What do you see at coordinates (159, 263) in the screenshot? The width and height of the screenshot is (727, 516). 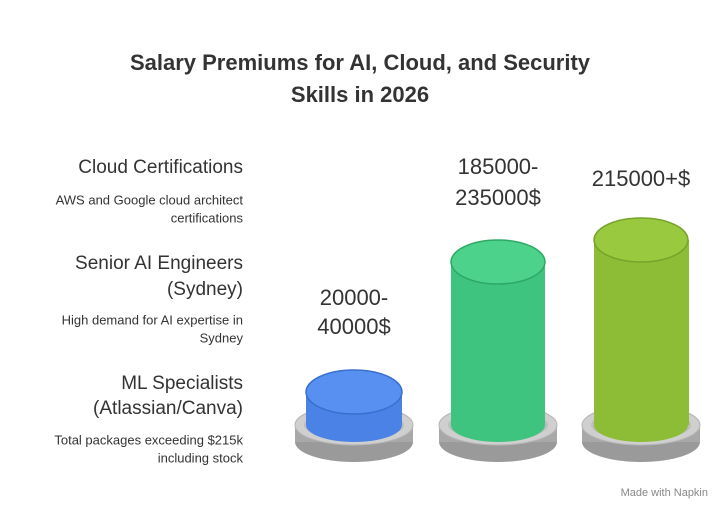 I see `item-label: Senior AI Engineers` at bounding box center [159, 263].